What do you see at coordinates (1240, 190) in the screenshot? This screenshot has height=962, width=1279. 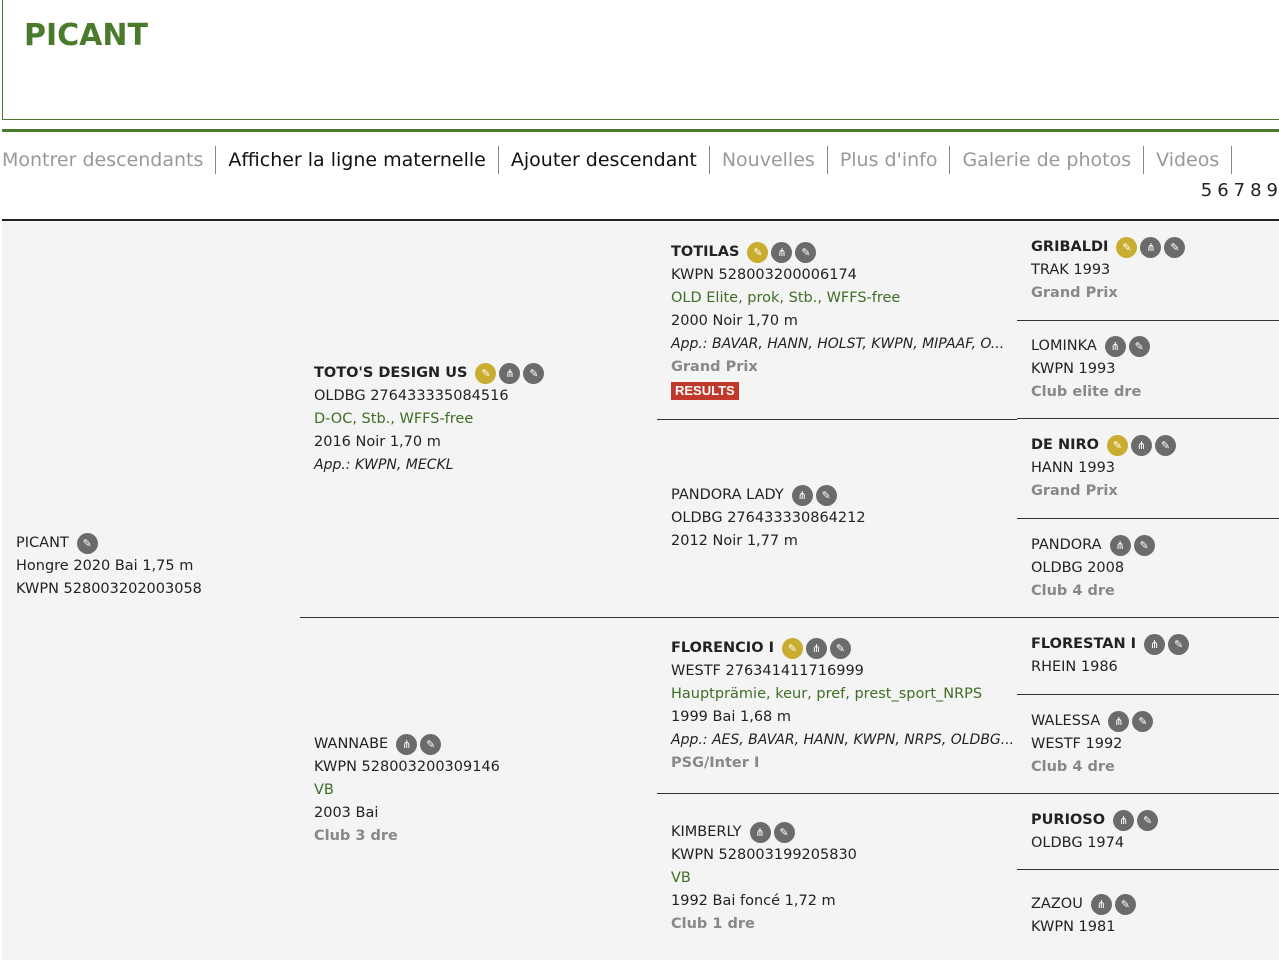 I see `generation-page-link: 7` at bounding box center [1240, 190].